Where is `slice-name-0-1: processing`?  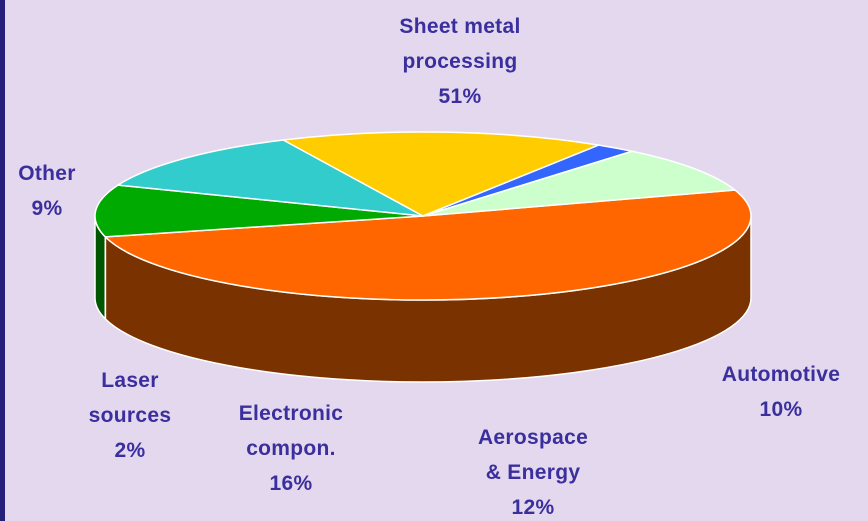
slice-name-0-1: processing is located at coordinates (459, 61).